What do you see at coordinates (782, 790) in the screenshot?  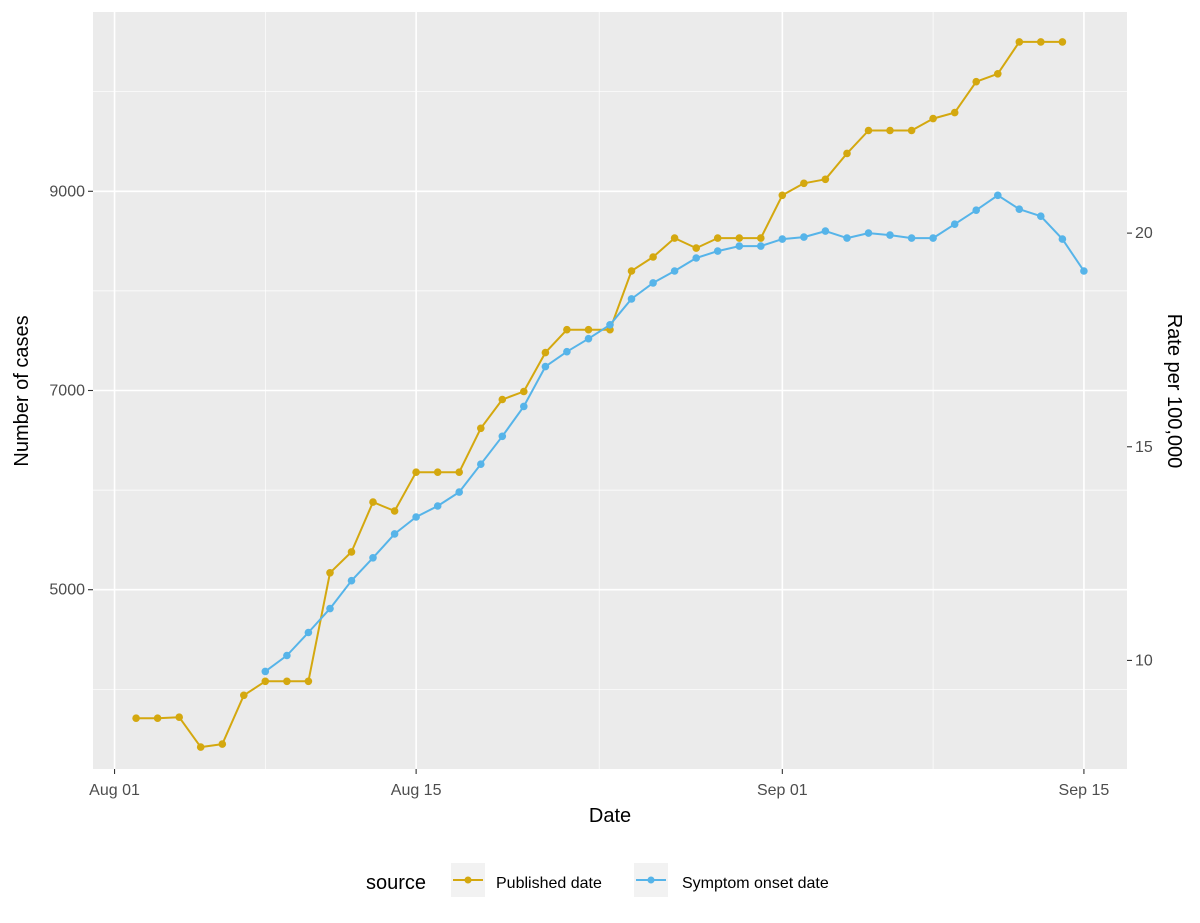 I see `x-tick-label: Sep 01` at bounding box center [782, 790].